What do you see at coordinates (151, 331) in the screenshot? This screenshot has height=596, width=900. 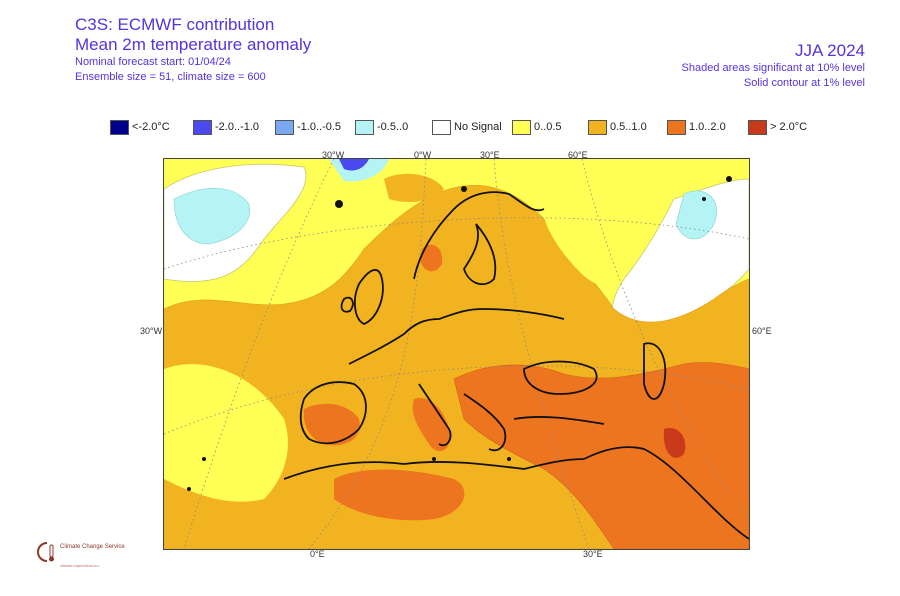 I see `lat-label-left: 30°W` at bounding box center [151, 331].